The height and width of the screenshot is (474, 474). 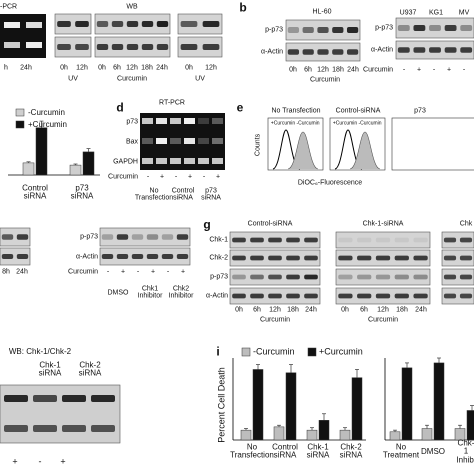 I want to click on label: No Transfection, so click(x=296, y=111).